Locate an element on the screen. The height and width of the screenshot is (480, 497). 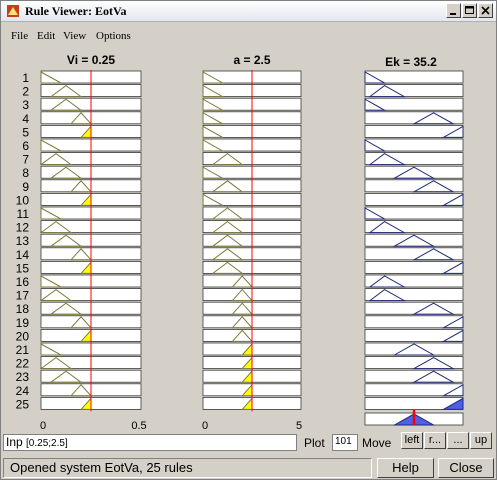
close-button: Close is located at coordinates (466, 468).